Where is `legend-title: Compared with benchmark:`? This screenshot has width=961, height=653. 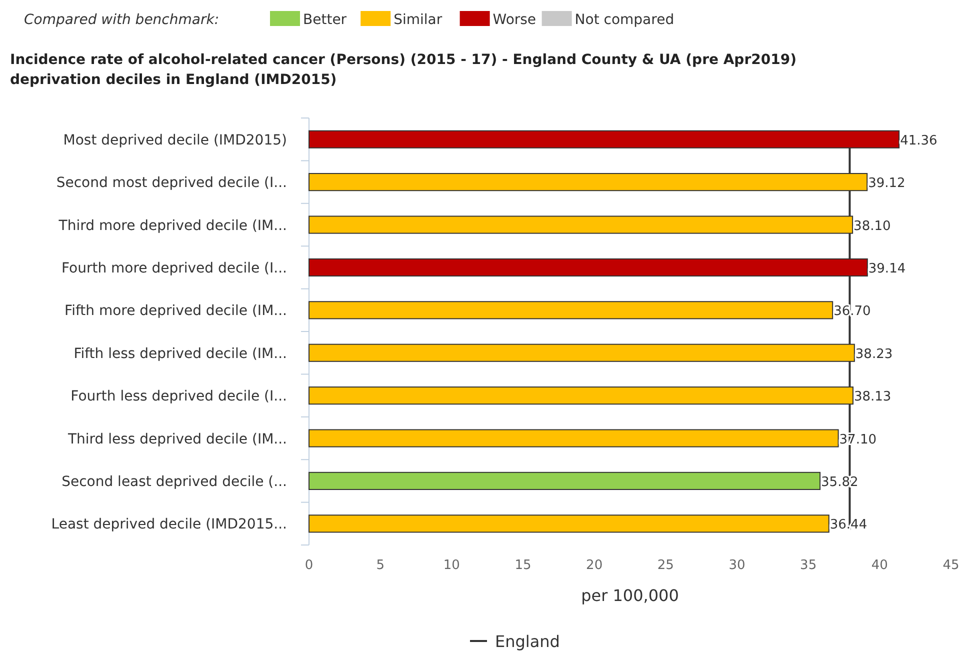 legend-title: Compared with benchmark: is located at coordinates (122, 20).